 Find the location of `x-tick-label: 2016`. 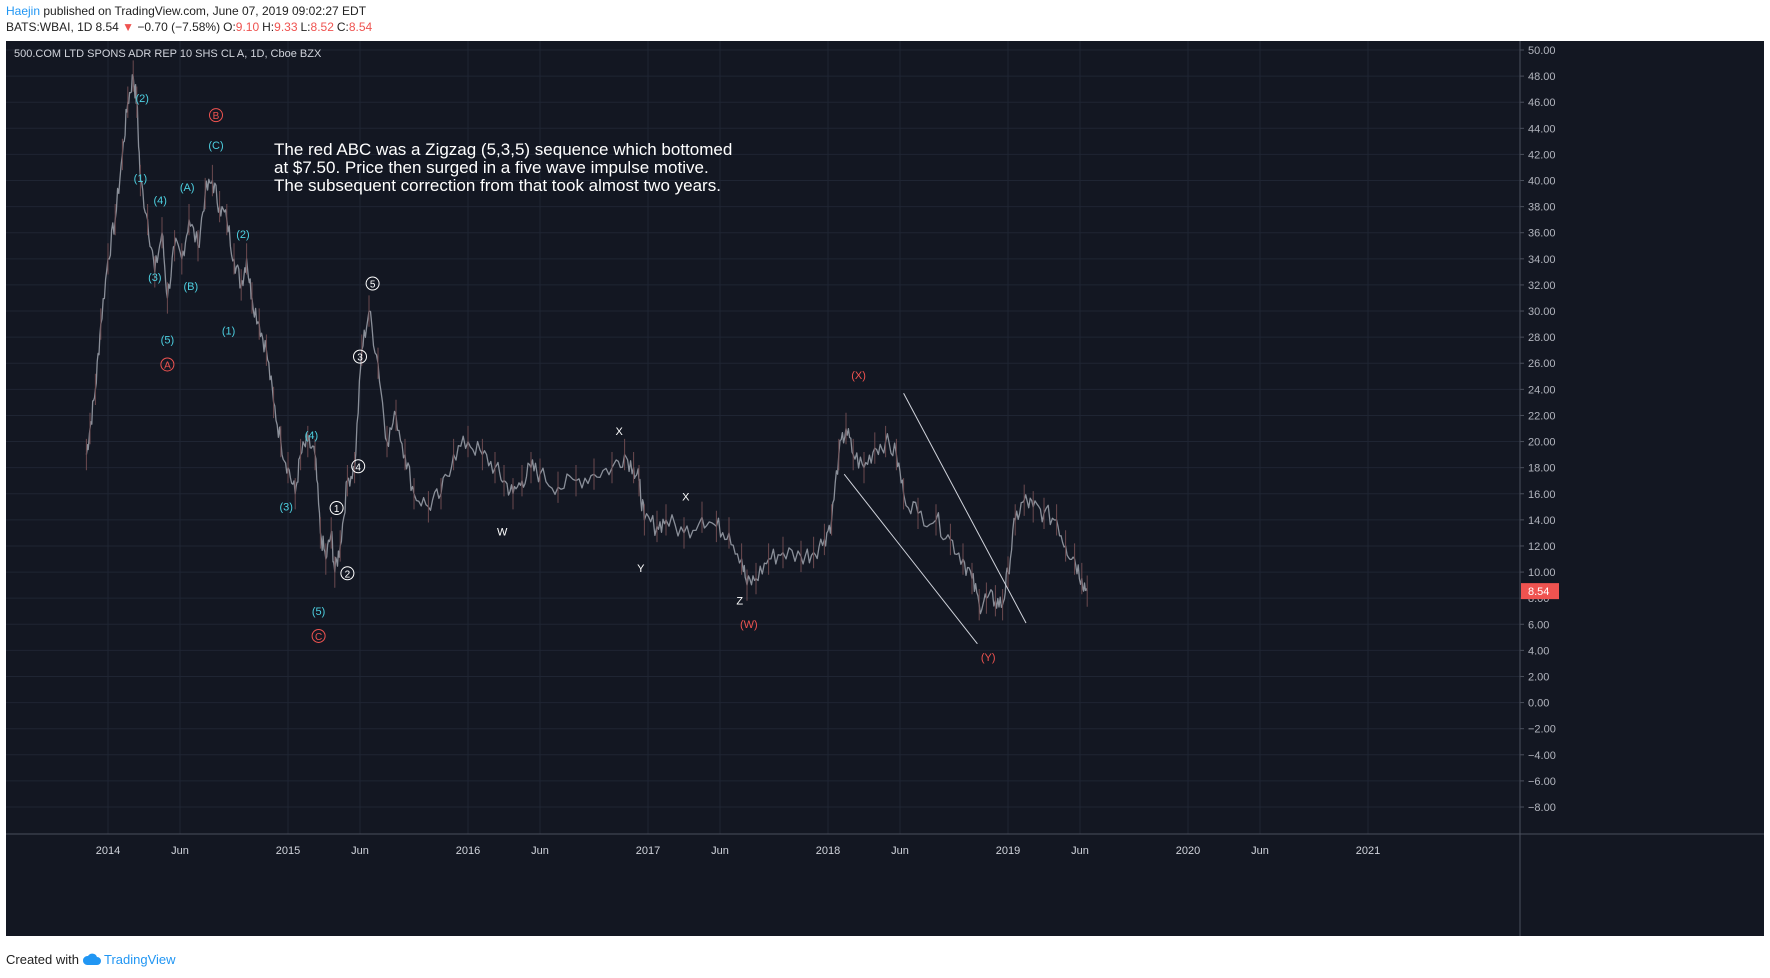

x-tick-label: 2016 is located at coordinates (468, 851).